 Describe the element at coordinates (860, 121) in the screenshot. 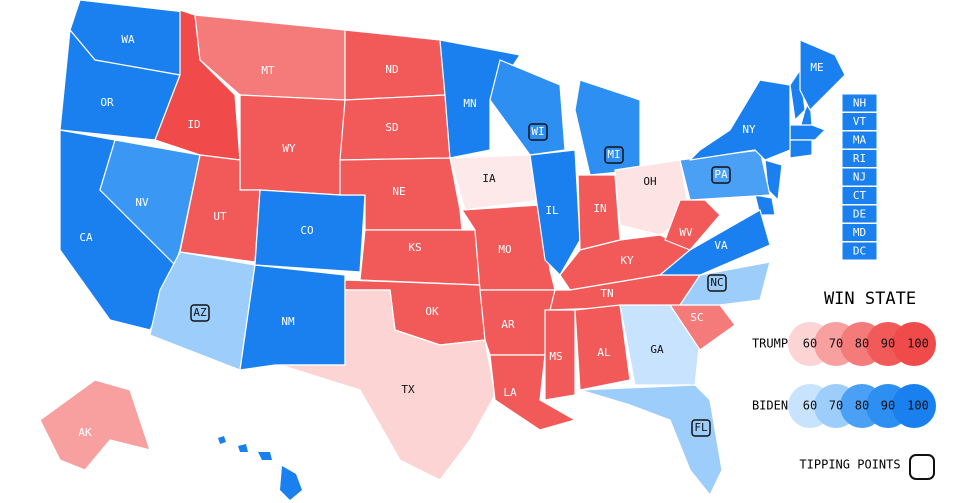

I see `small-state-label: VT` at that location.